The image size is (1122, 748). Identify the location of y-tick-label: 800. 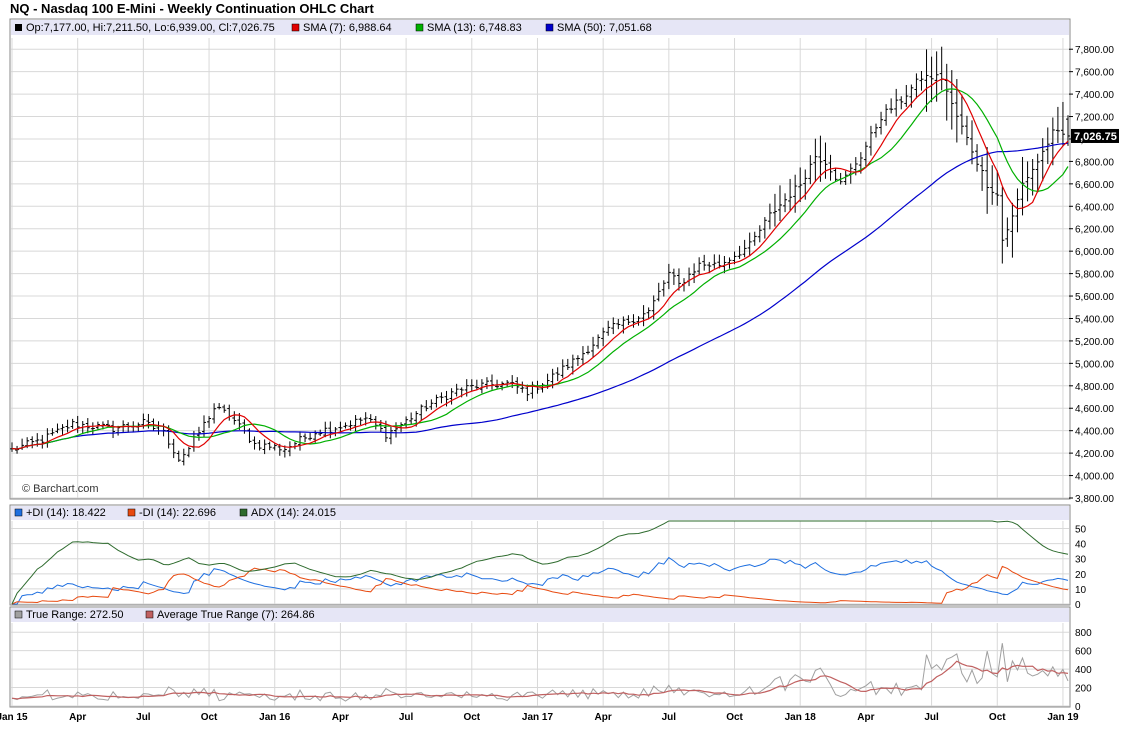
(1083, 633).